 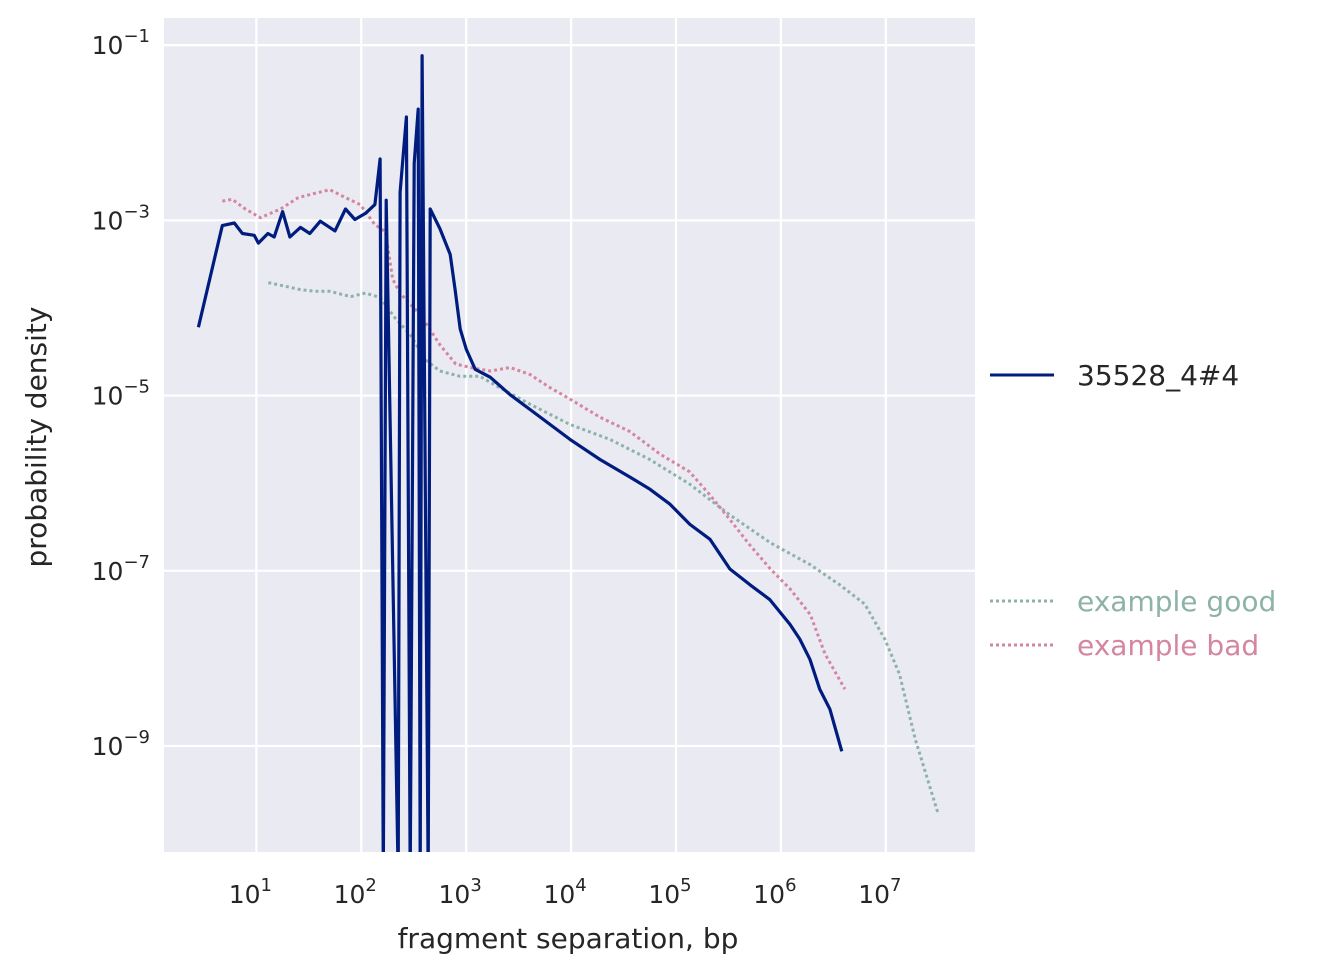 What do you see at coordinates (121, 744) in the screenshot?
I see `y-tick-label: 10⁻⁹` at bounding box center [121, 744].